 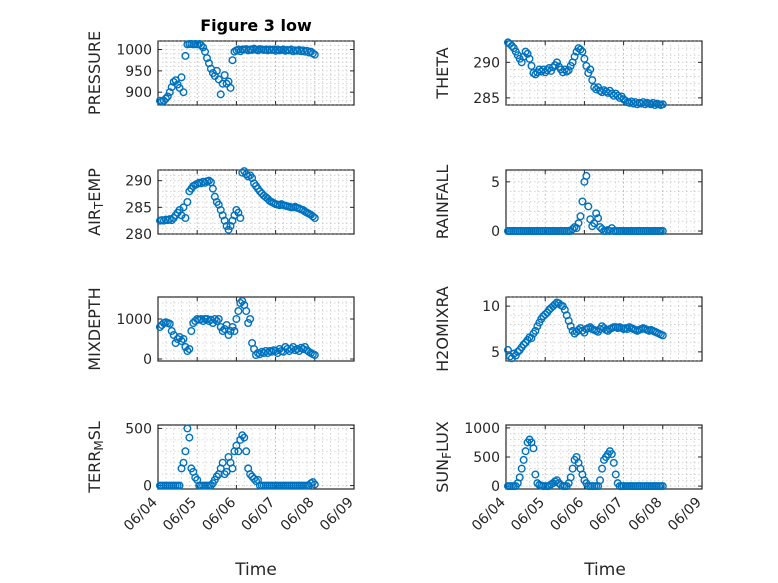 I want to click on y-tick-label: 285, so click(x=138, y=208).